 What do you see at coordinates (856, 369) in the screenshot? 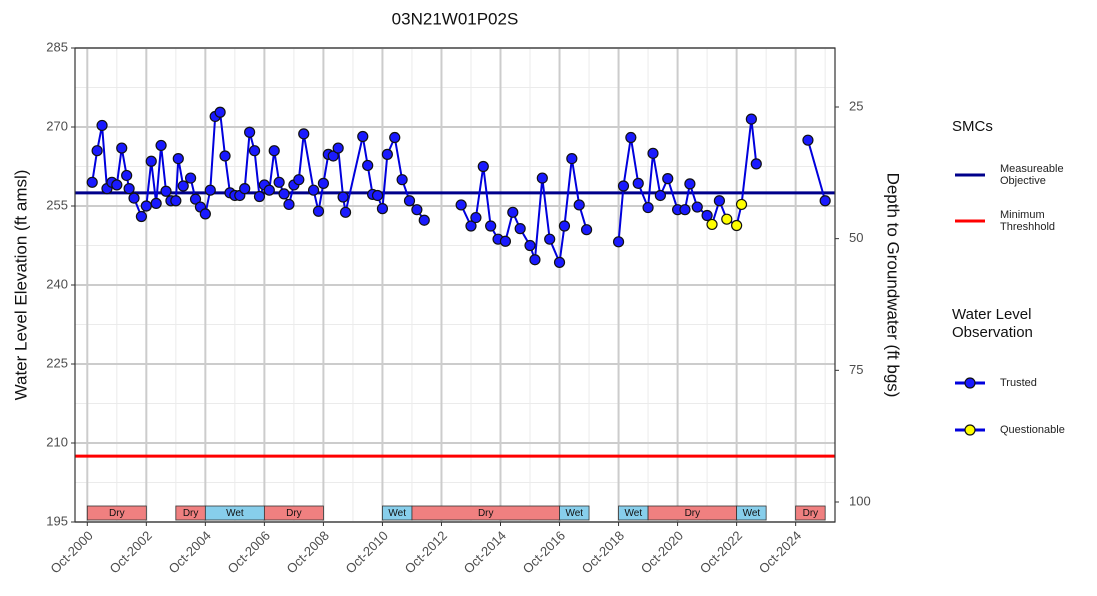
I see `y2-tick-label: 75` at bounding box center [856, 369].